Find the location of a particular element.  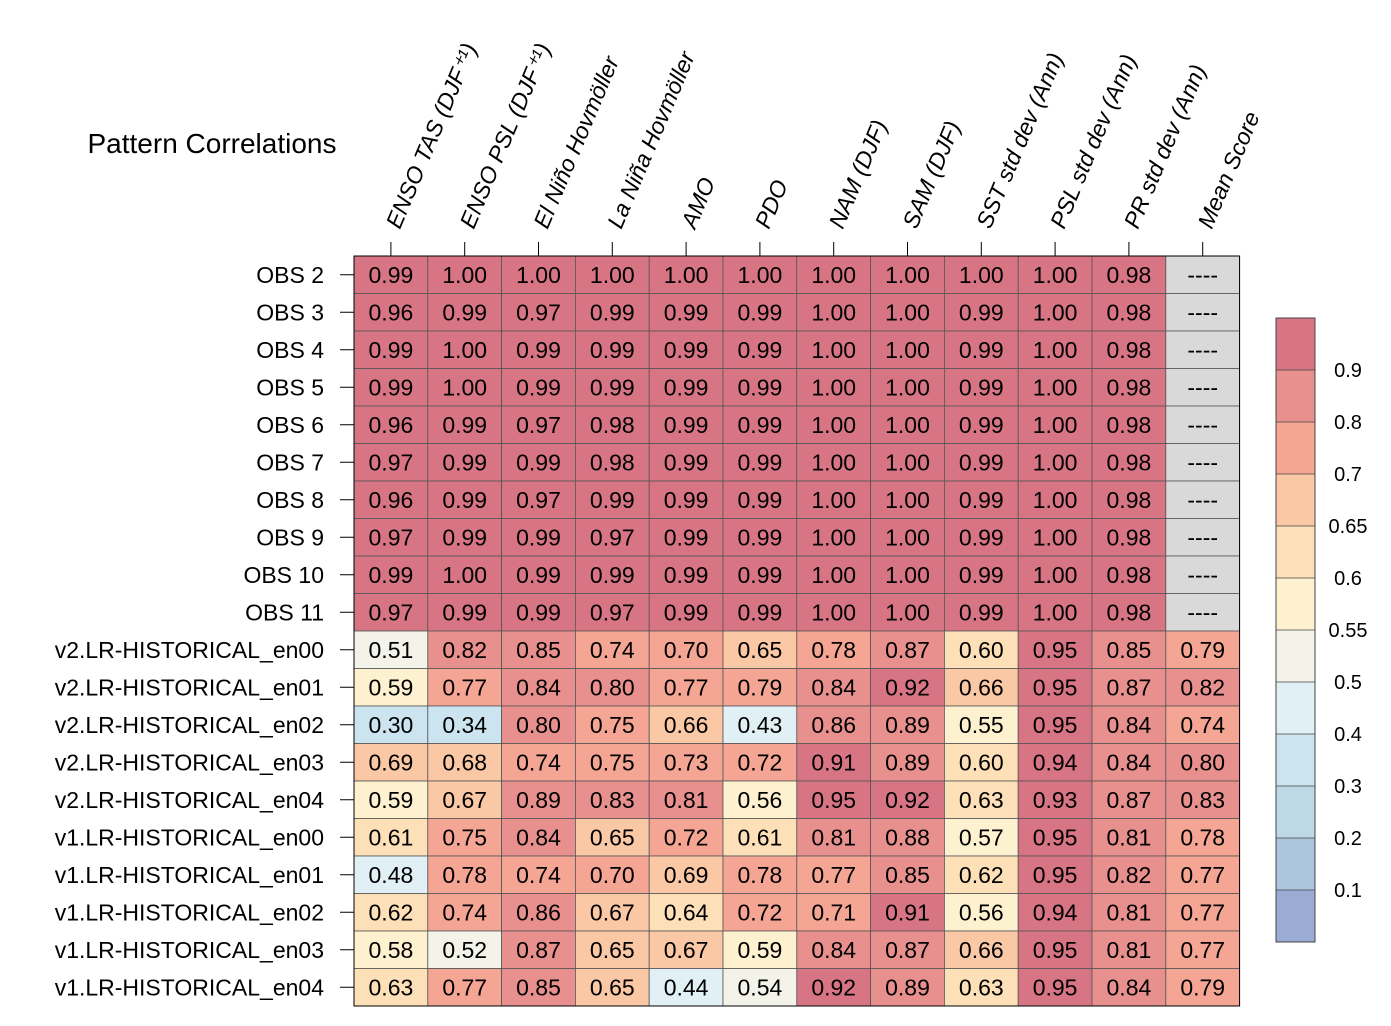

cell-value-label: 0.43 is located at coordinates (760, 725).